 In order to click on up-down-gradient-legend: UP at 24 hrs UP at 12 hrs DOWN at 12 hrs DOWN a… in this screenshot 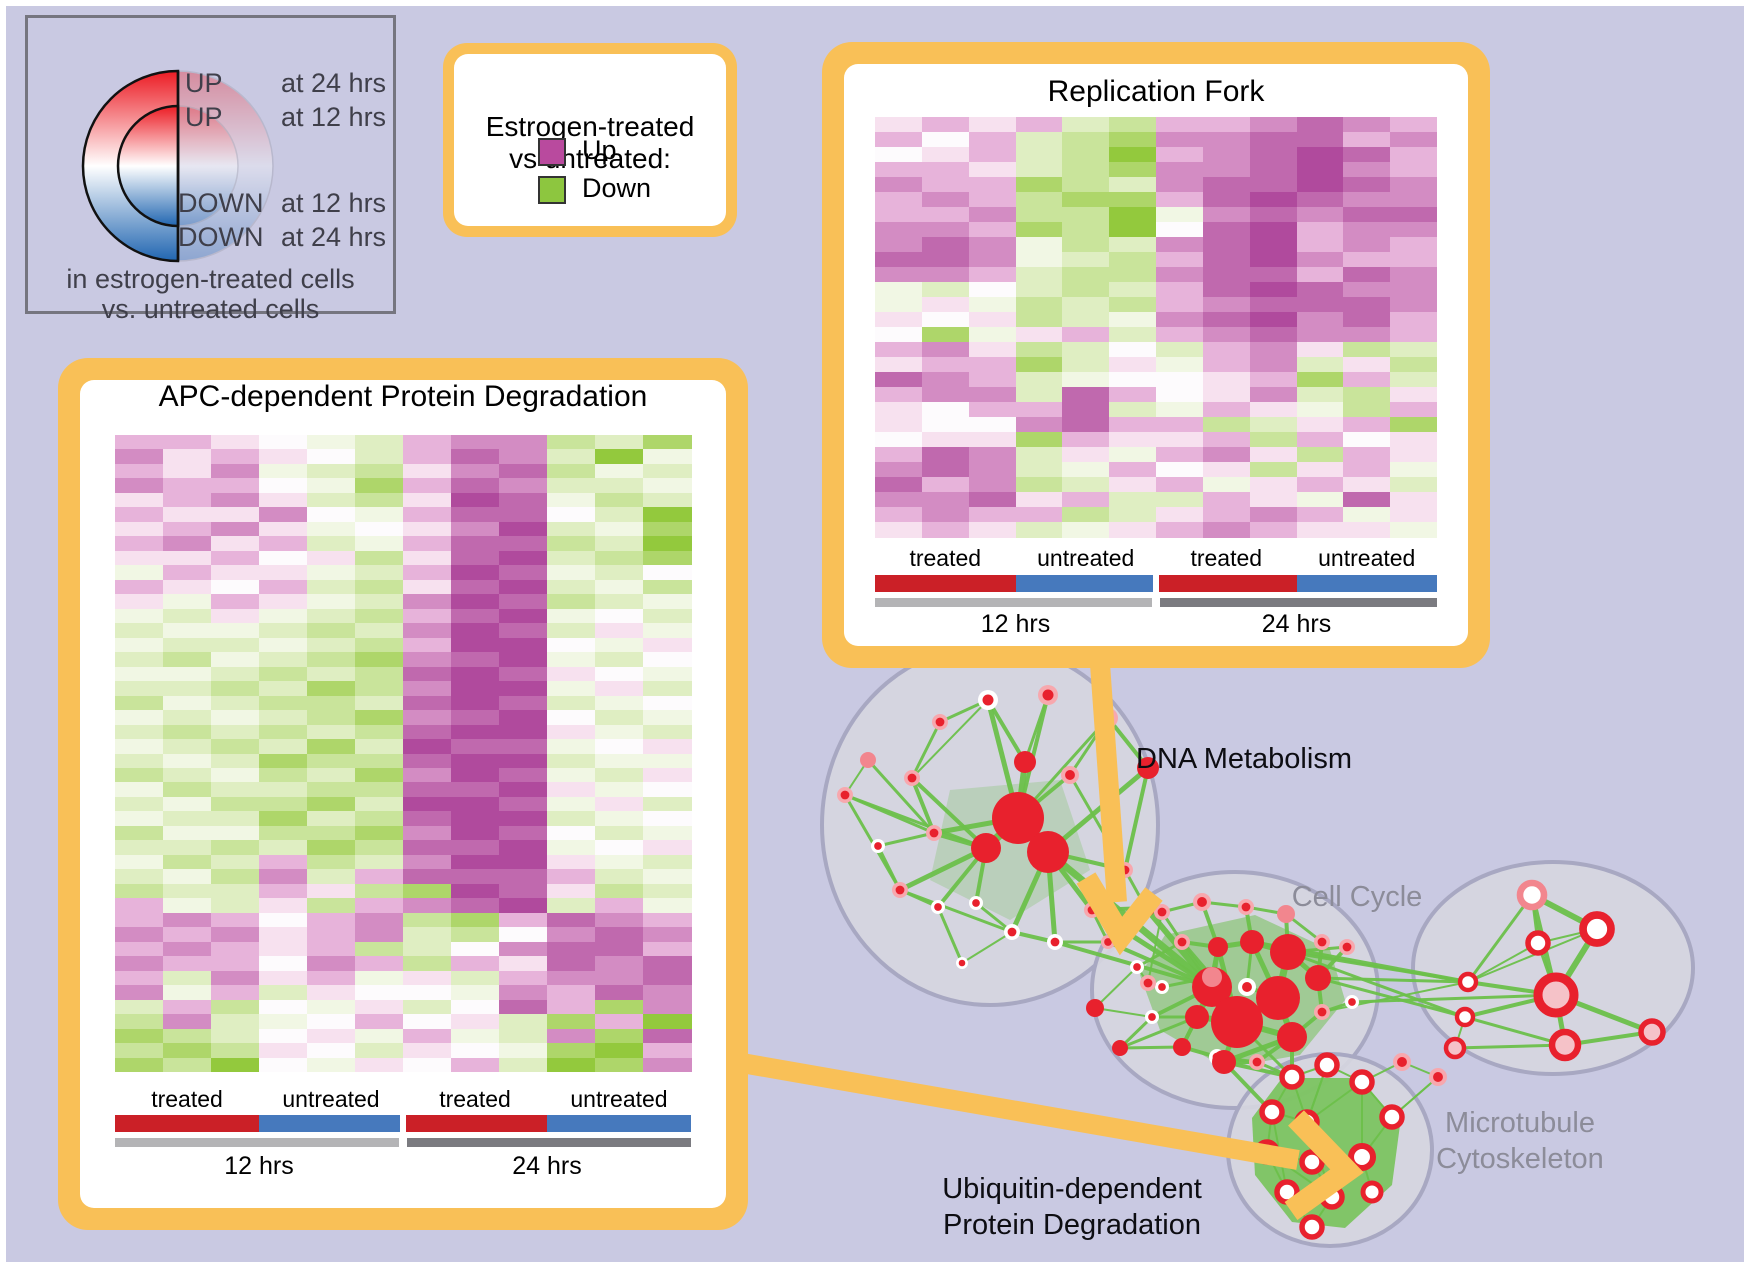, I will do `click(210, 169)`.